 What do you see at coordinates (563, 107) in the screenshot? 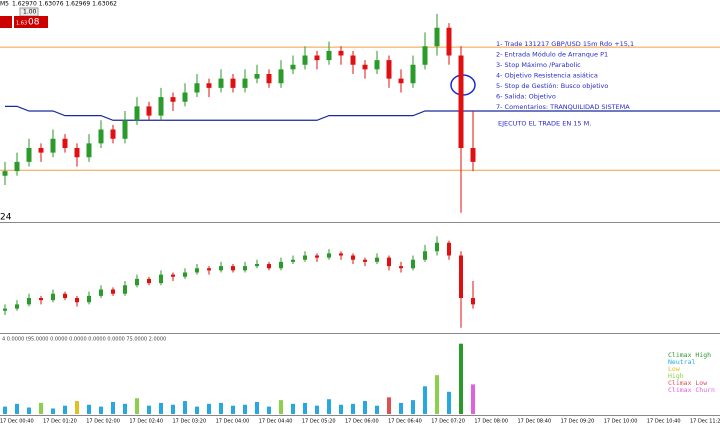
I see `annotation: 7- Comentarios: TRANQUILIDAD SISTEMA` at bounding box center [563, 107].